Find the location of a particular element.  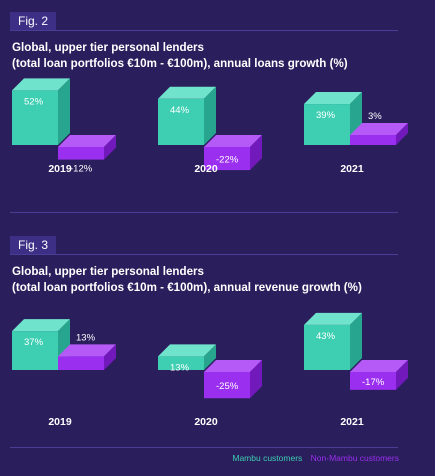

fig3-label-mambu-2019: 37% is located at coordinates (34, 342).